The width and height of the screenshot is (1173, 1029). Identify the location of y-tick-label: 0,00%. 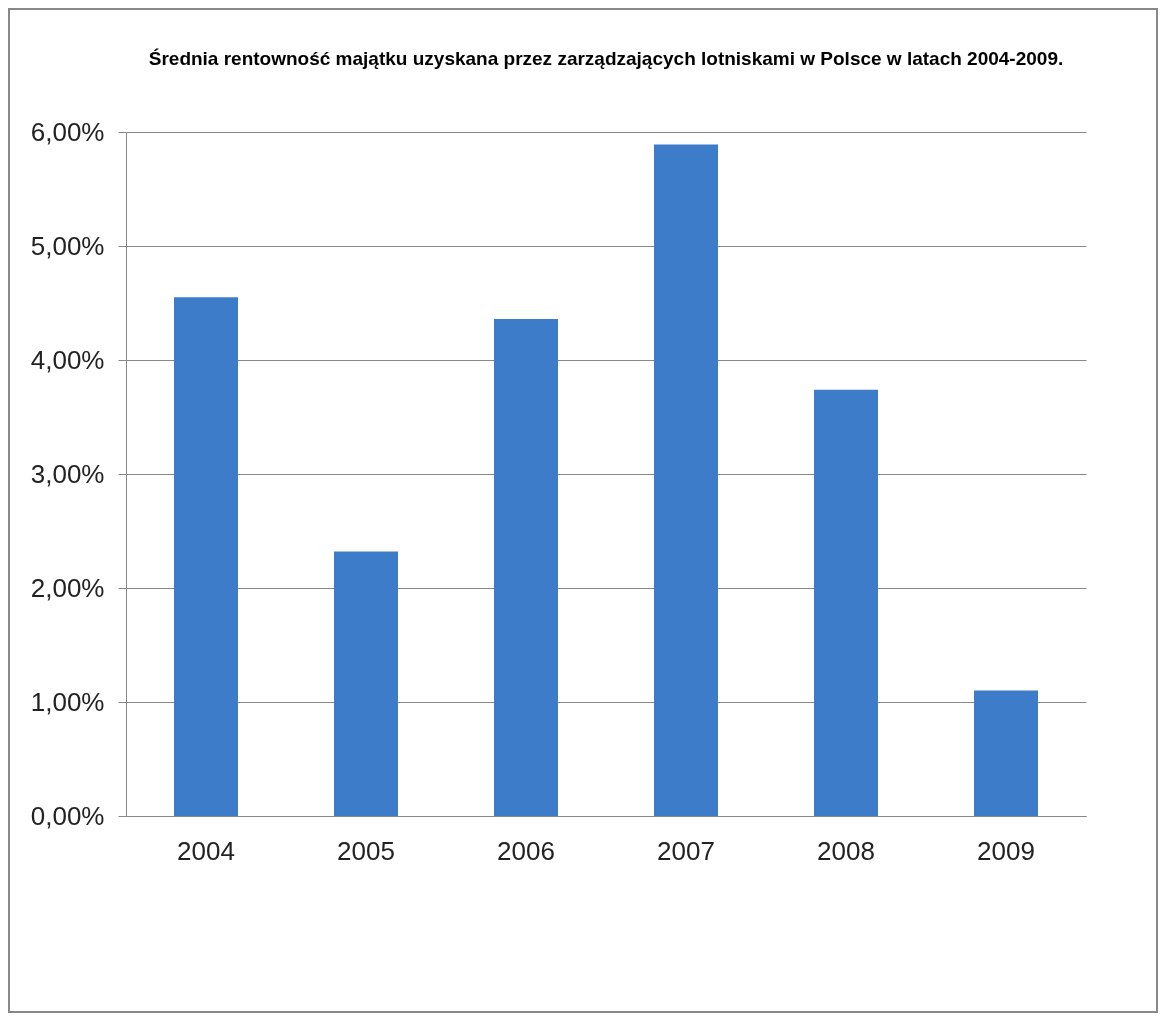
(67, 815).